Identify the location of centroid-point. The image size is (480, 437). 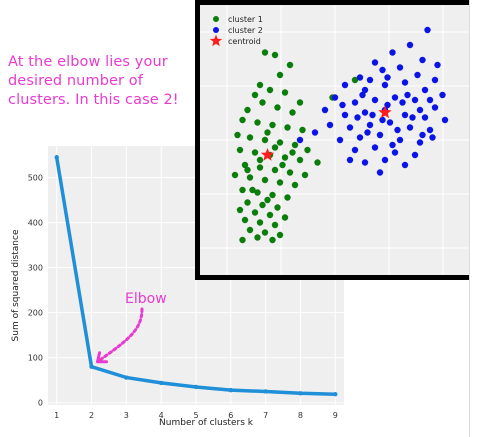
(385, 112).